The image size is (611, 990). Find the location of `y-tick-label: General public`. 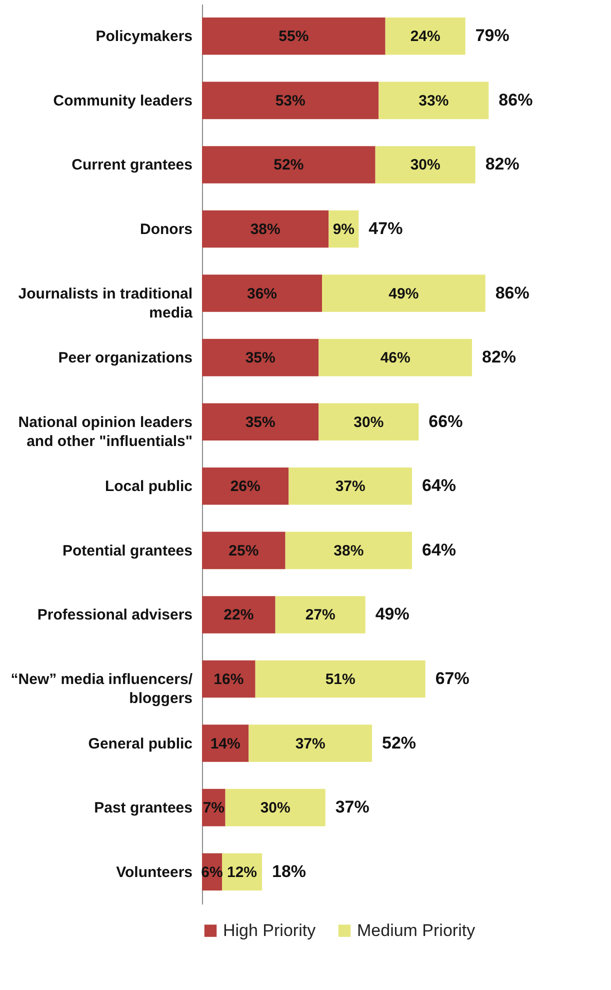

y-tick-label: General public is located at coordinates (140, 743).